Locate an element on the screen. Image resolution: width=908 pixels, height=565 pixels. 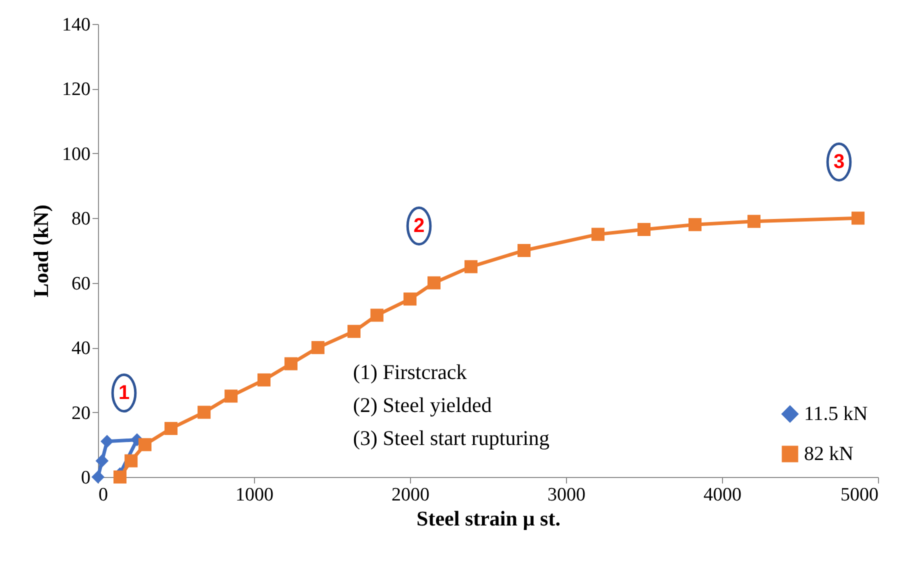
x-tick-label: 3000 is located at coordinates (567, 495).